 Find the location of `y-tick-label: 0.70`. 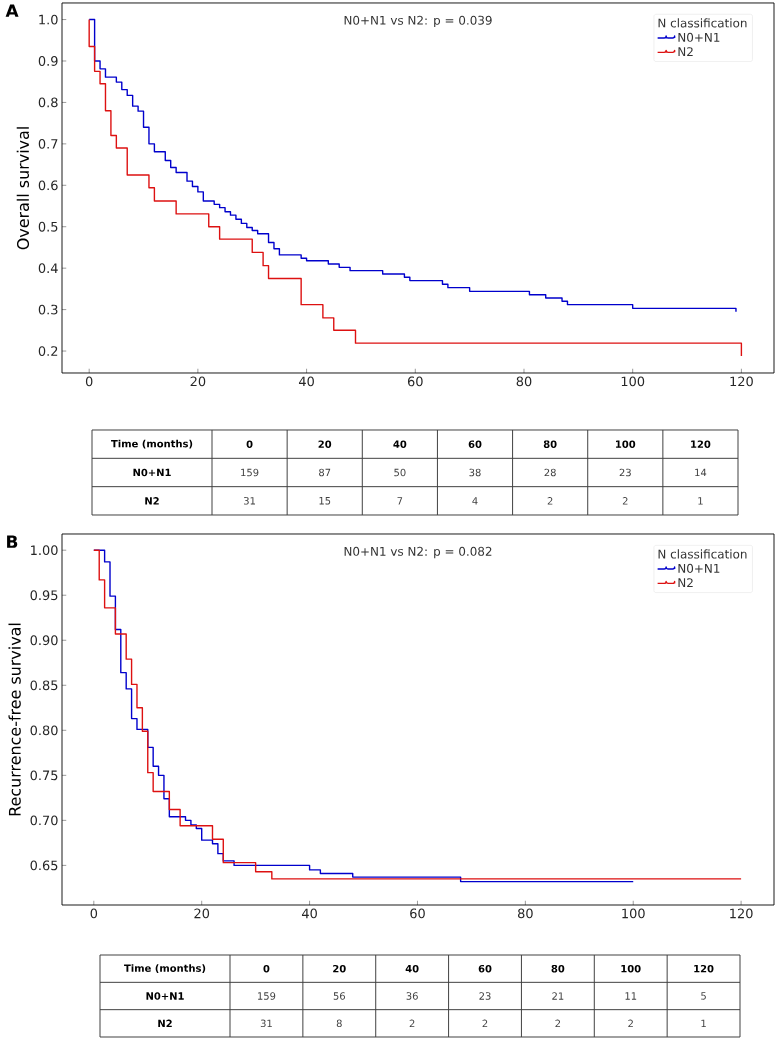

y-tick-label: 0.70 is located at coordinates (44, 820).